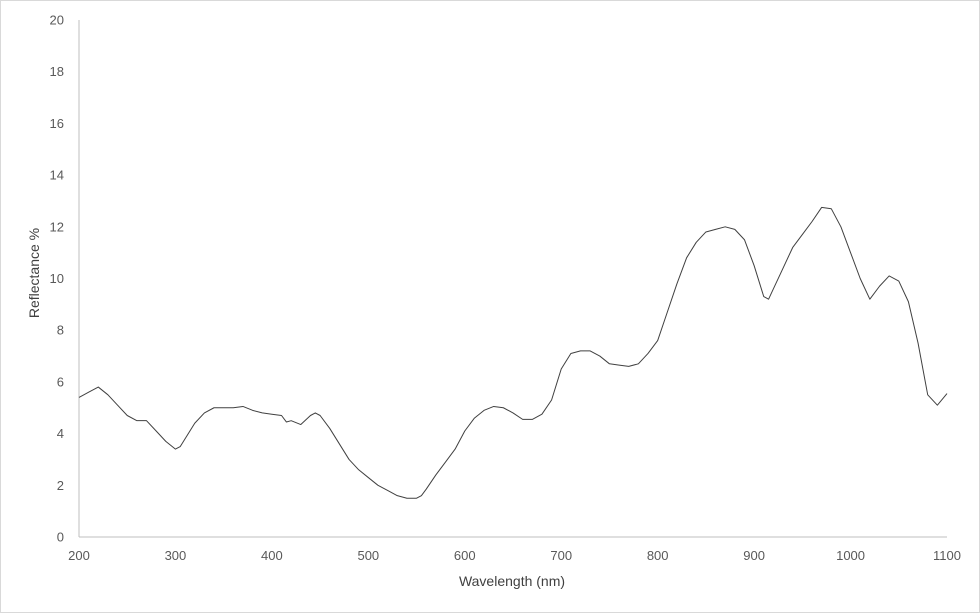 Image resolution: width=980 pixels, height=614 pixels. Describe the element at coordinates (60, 485) in the screenshot. I see `y-tick-label: 2` at that location.